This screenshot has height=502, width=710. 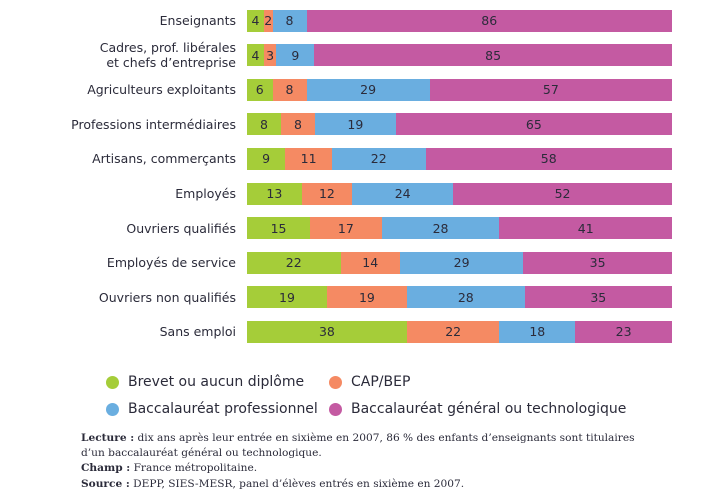 What do you see at coordinates (270, 55) in the screenshot?
I see `bar-segment: 3` at bounding box center [270, 55].